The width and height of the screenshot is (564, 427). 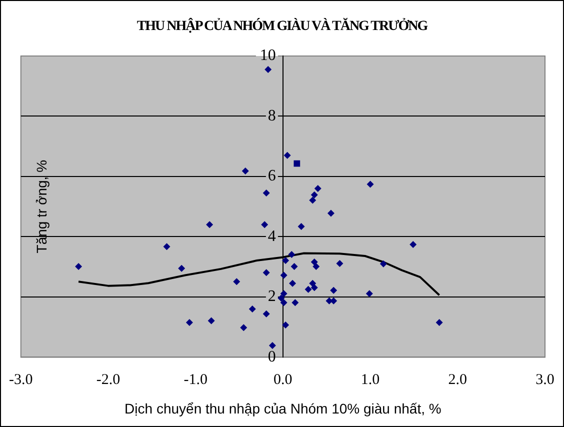 I want to click on y-tick-label: 8, so click(x=272, y=115).